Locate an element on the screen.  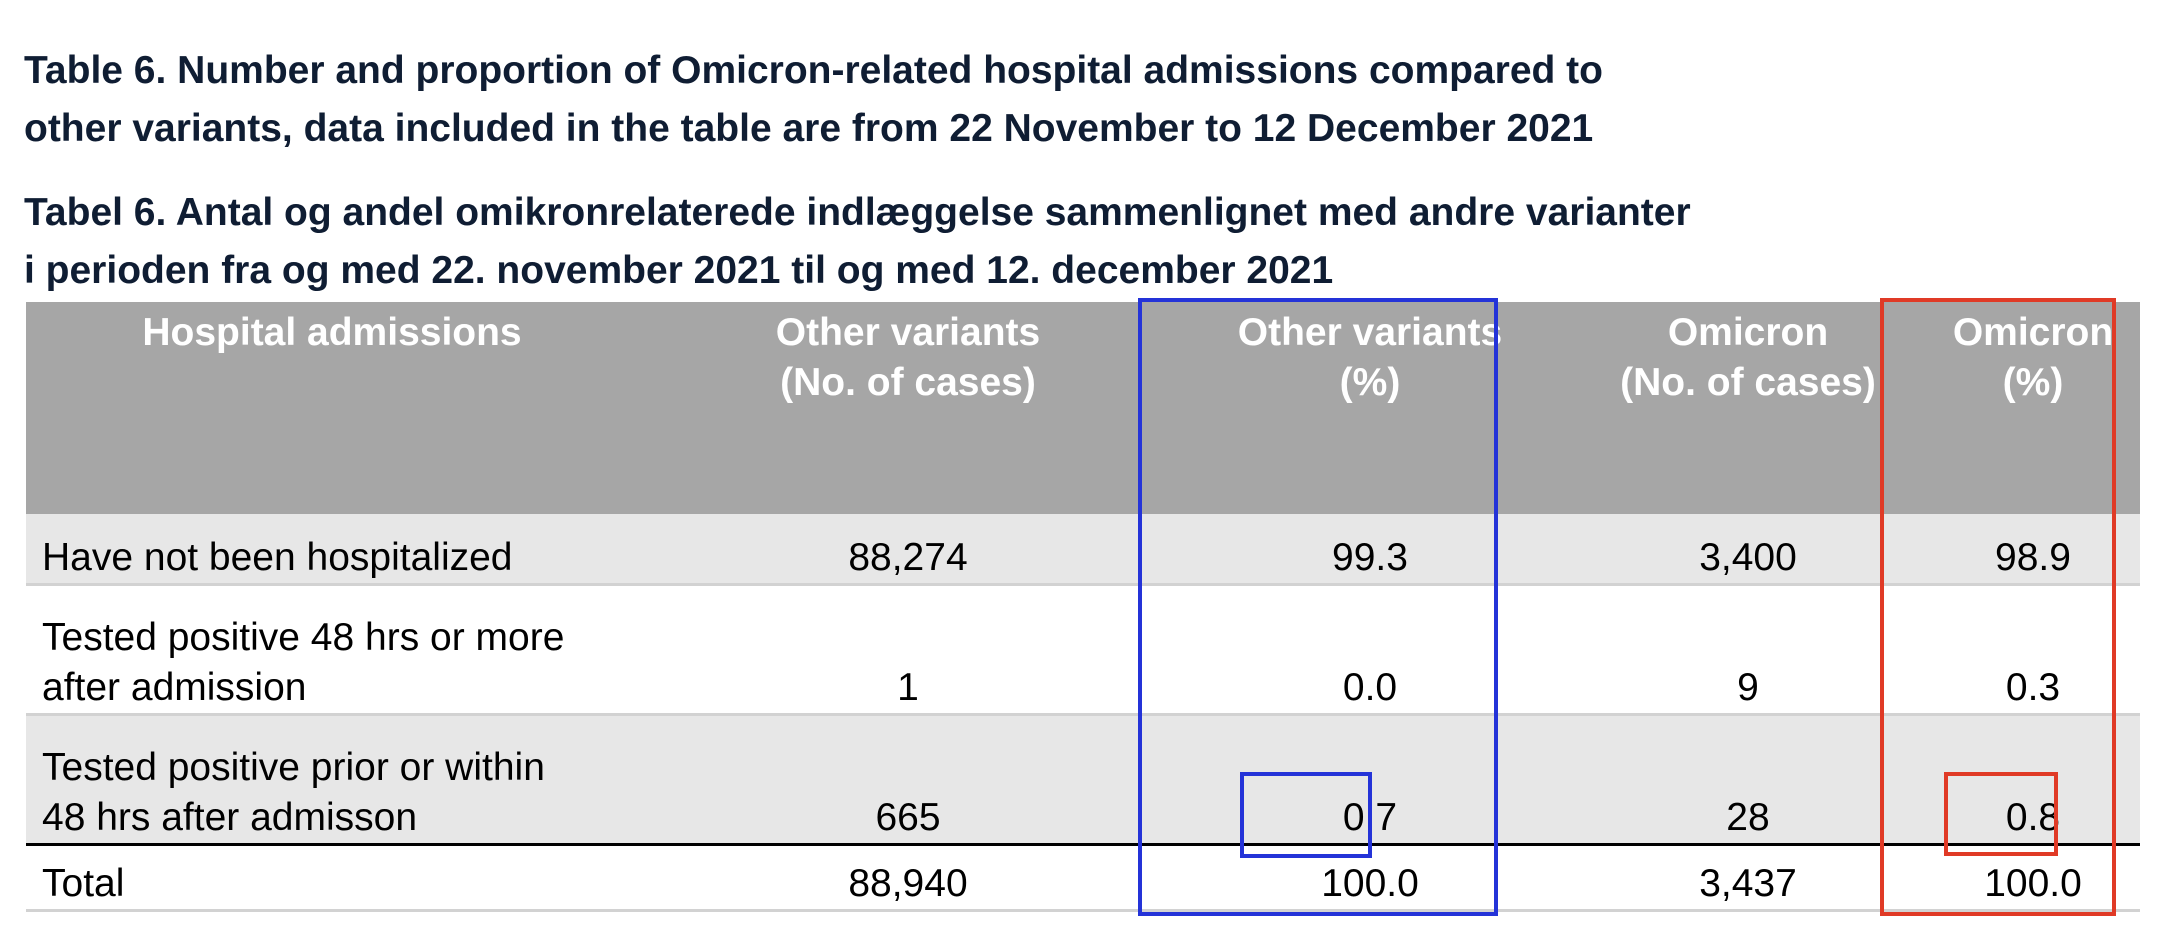
cell-other-variants-cases: 88,274 is located at coordinates (908, 550).